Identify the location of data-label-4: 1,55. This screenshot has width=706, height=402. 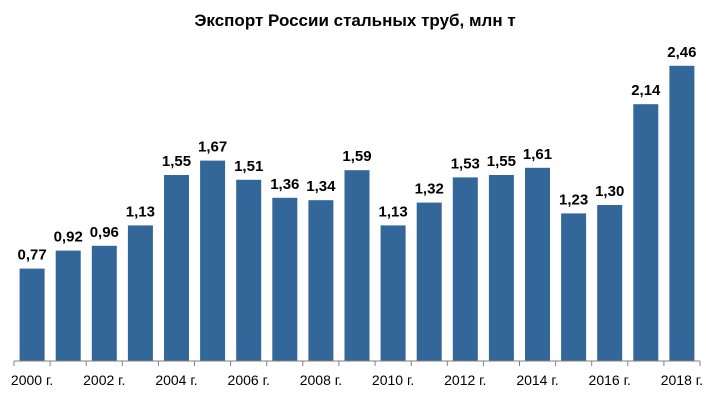
(176, 161).